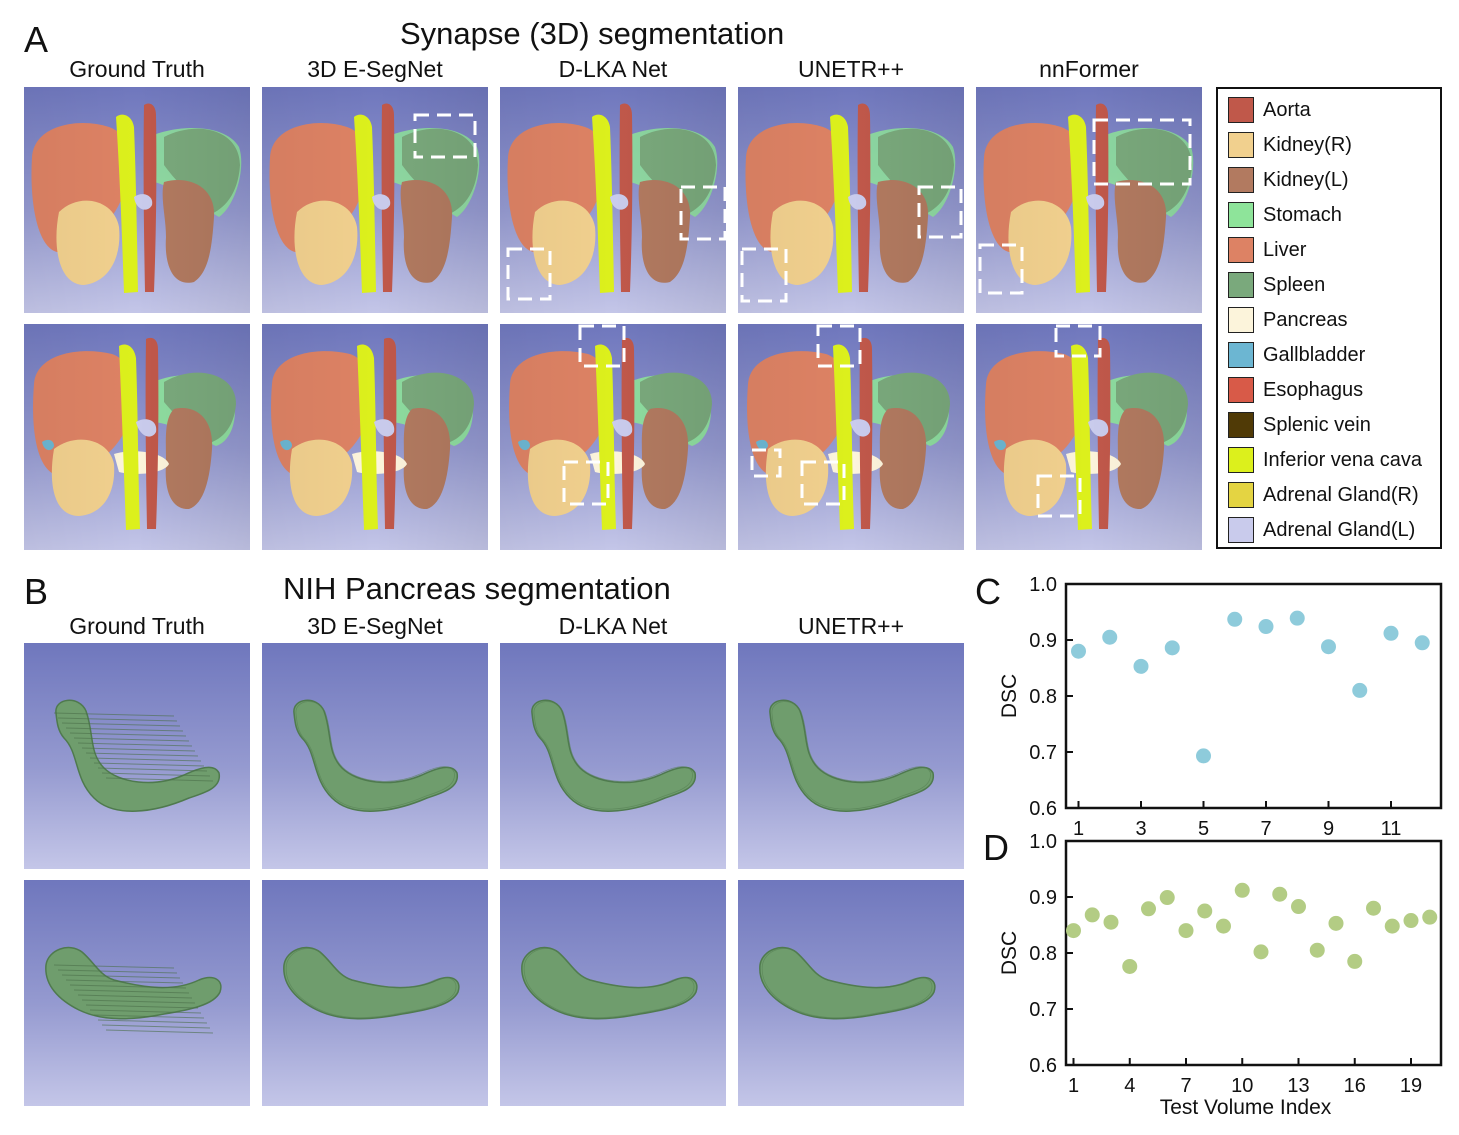 The image size is (1459, 1135). I want to click on panel-b-title: NIH Pancreas segmentation, so click(477, 588).